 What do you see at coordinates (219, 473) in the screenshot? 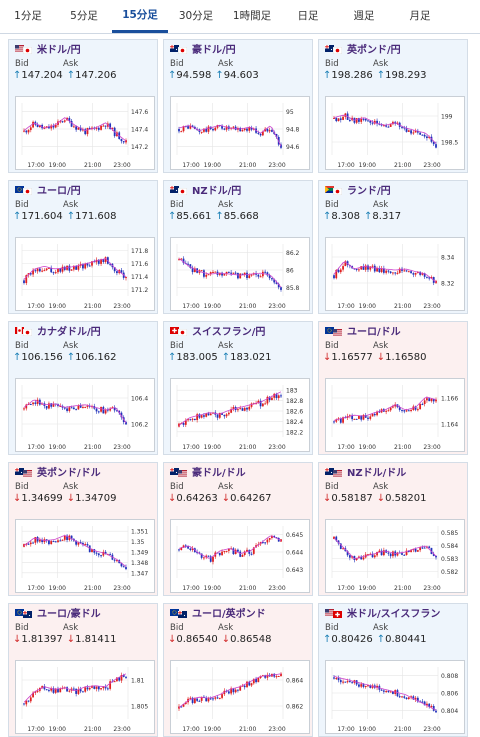
I see `pair-name: 豪ドル/ドル` at bounding box center [219, 473].